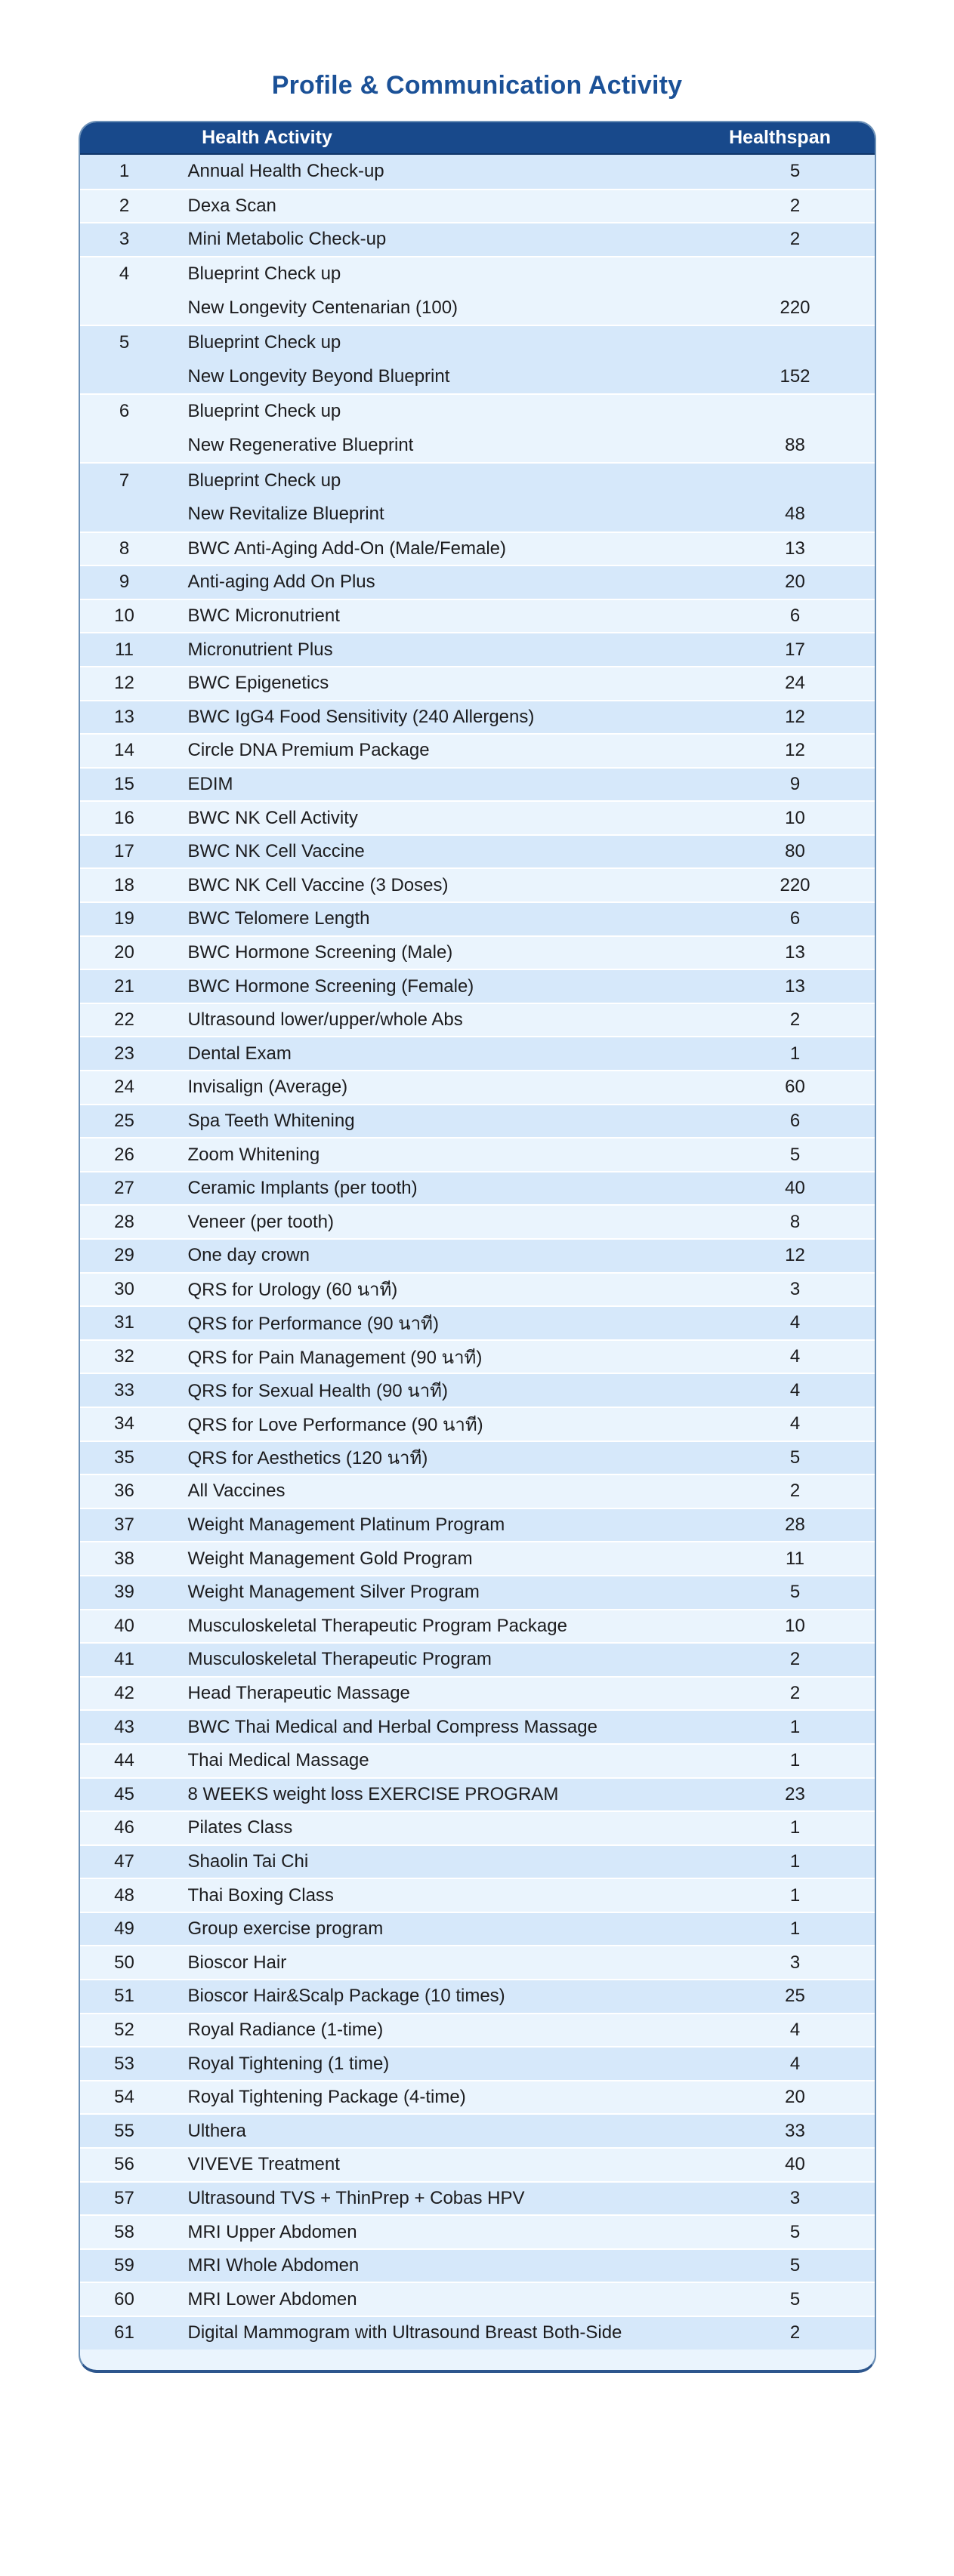 Image resolution: width=954 pixels, height=2576 pixels. I want to click on table-row: 27 Ceramic Implants (per tooth) 40, so click(477, 1187).